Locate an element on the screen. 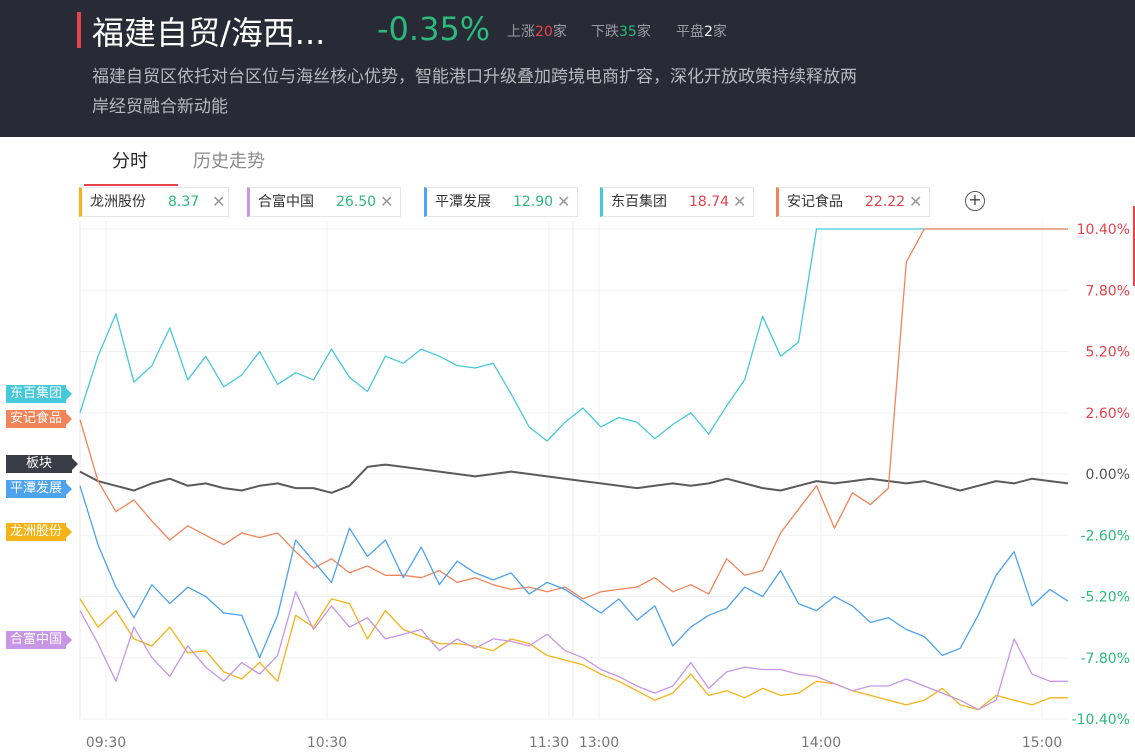 The width and height of the screenshot is (1135, 756). up-label: 上涨 is located at coordinates (521, 32).